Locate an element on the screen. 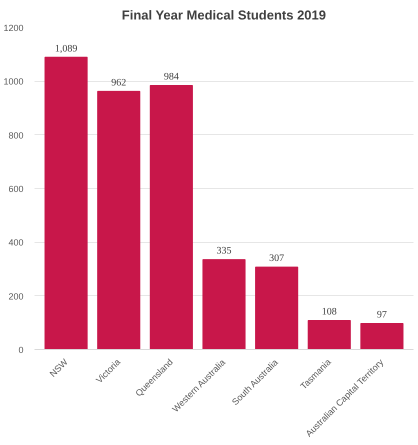  y-tick-label: 400 is located at coordinates (16, 243).